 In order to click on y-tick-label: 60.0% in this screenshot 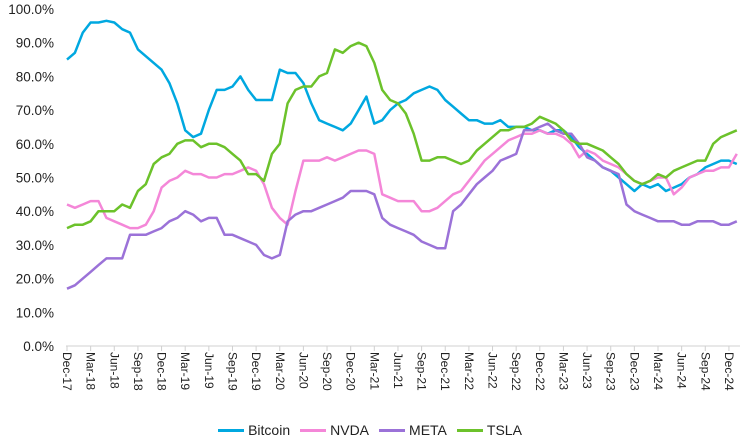, I will do `click(35, 144)`.